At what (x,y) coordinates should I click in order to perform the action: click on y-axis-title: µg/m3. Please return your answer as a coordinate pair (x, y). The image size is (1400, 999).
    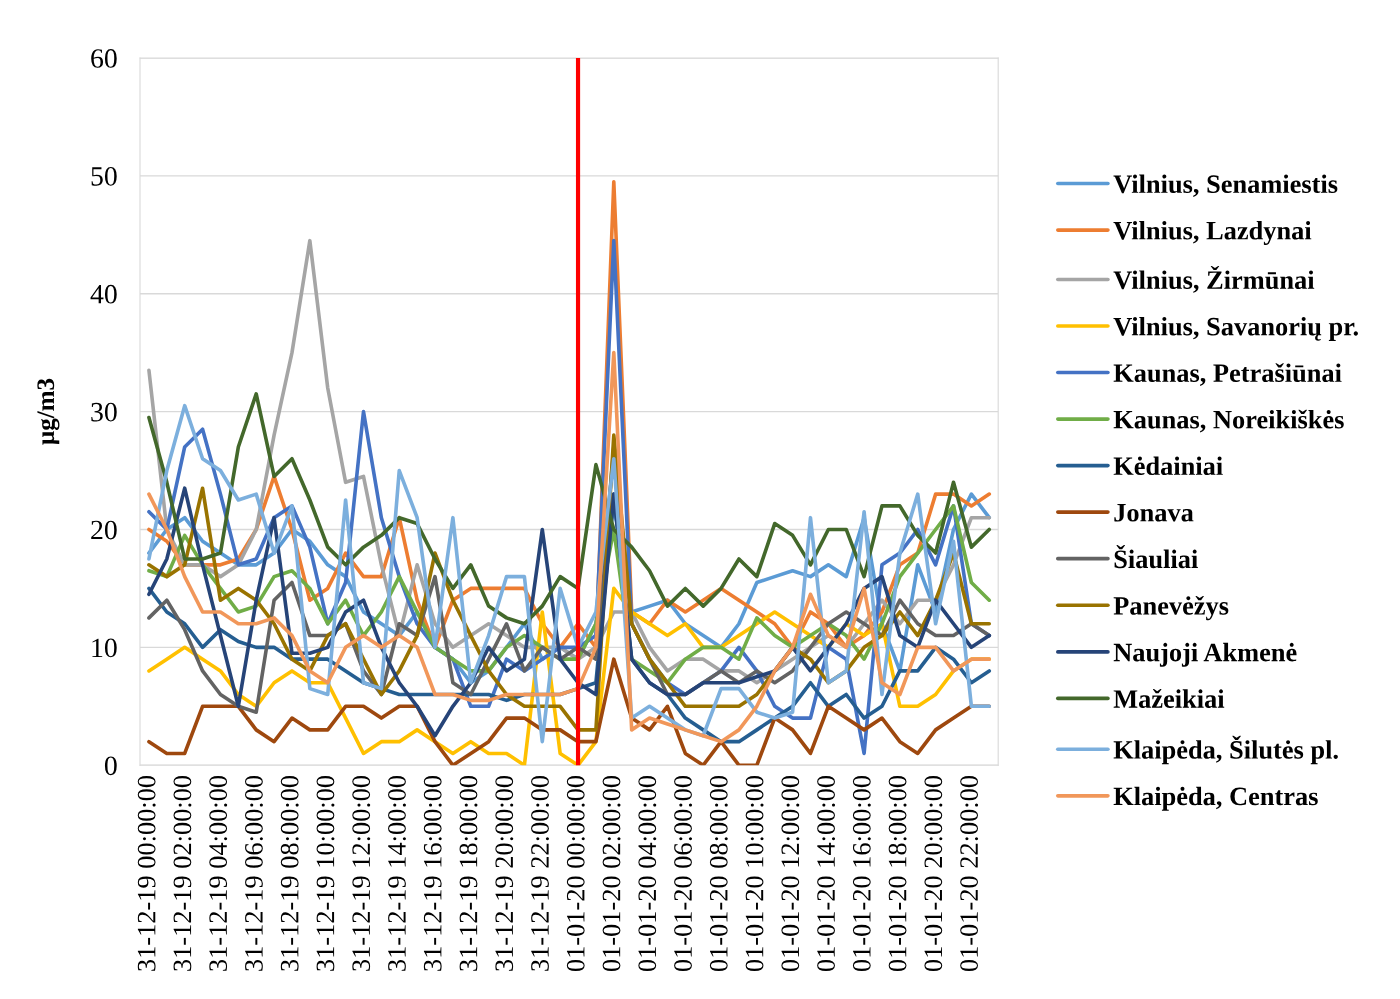
    Looking at the image, I should click on (48, 411).